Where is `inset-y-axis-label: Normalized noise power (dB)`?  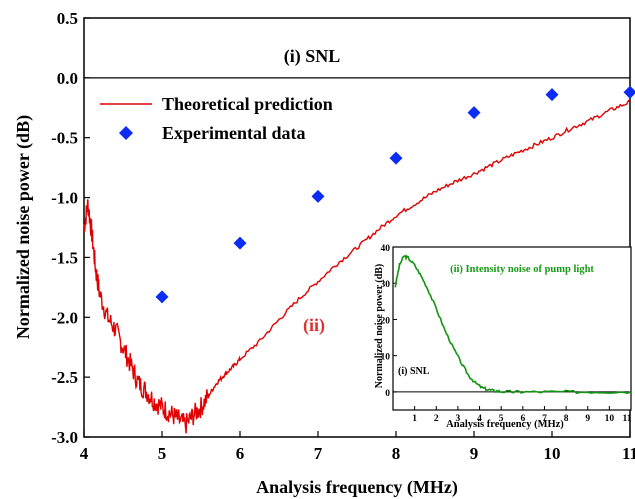
inset-y-axis-label: Normalized noise power (dB) is located at coordinates (379, 326).